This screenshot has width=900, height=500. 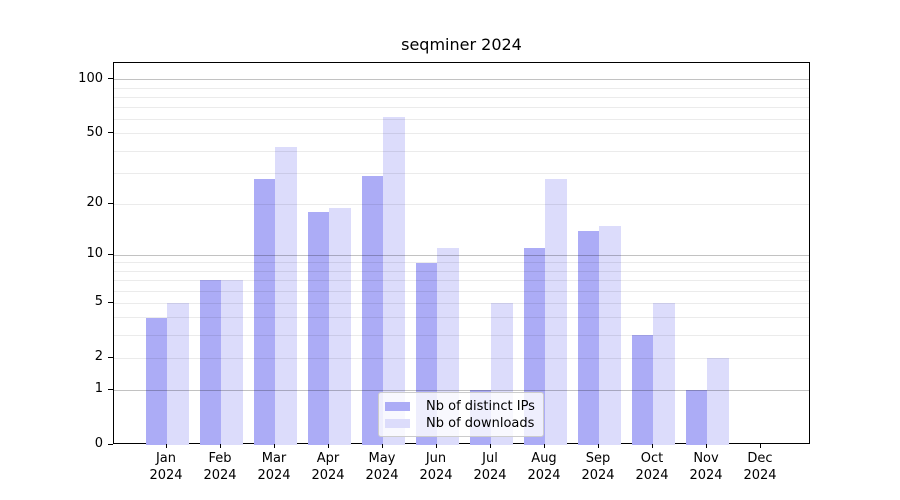 What do you see at coordinates (98, 389) in the screenshot?
I see `y-tick-label-1: 1` at bounding box center [98, 389].